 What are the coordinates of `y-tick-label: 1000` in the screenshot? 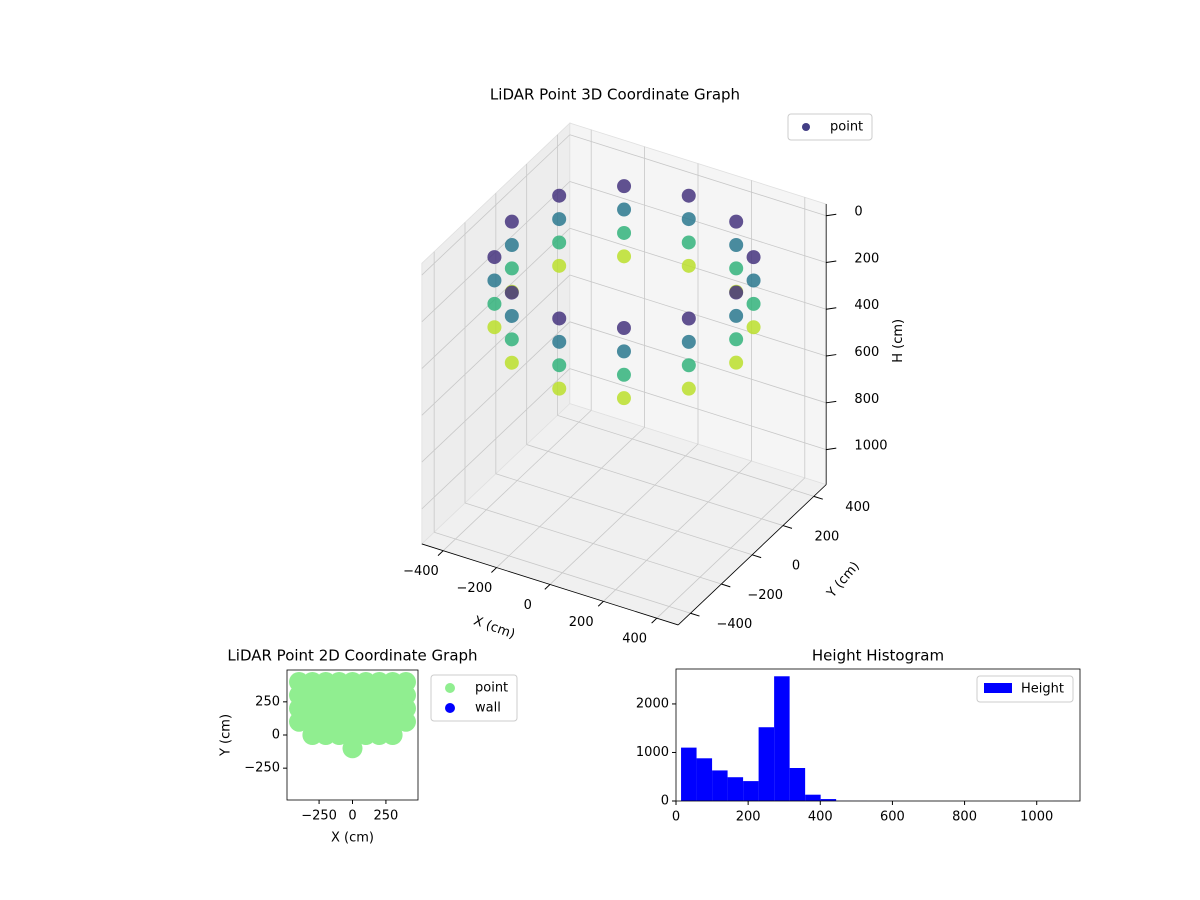 It's located at (652, 752).